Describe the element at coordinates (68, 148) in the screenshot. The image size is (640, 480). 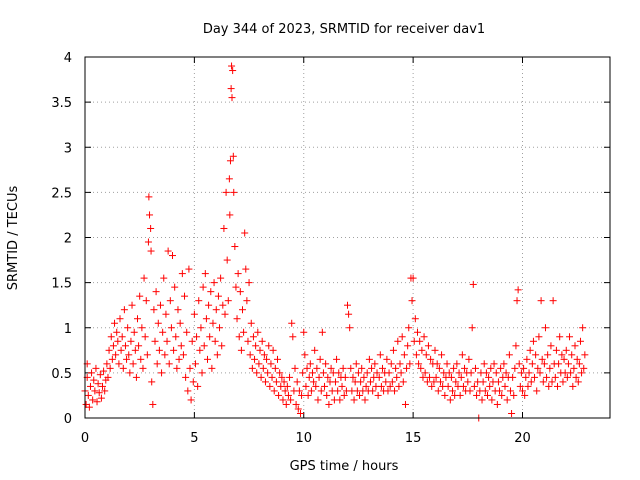
I see `y-tick-label: 3` at that location.